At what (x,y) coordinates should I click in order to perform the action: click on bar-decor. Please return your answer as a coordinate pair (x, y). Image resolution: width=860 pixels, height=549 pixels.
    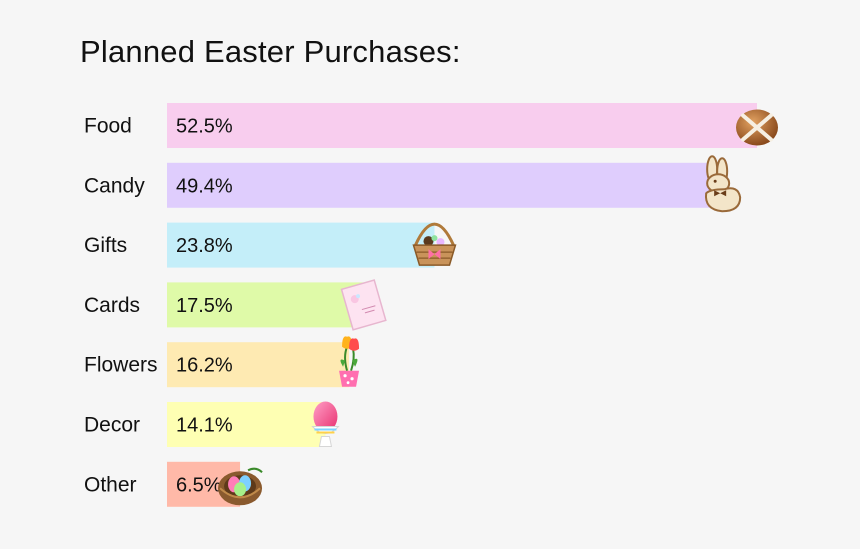
    Looking at the image, I should click on (246, 424).